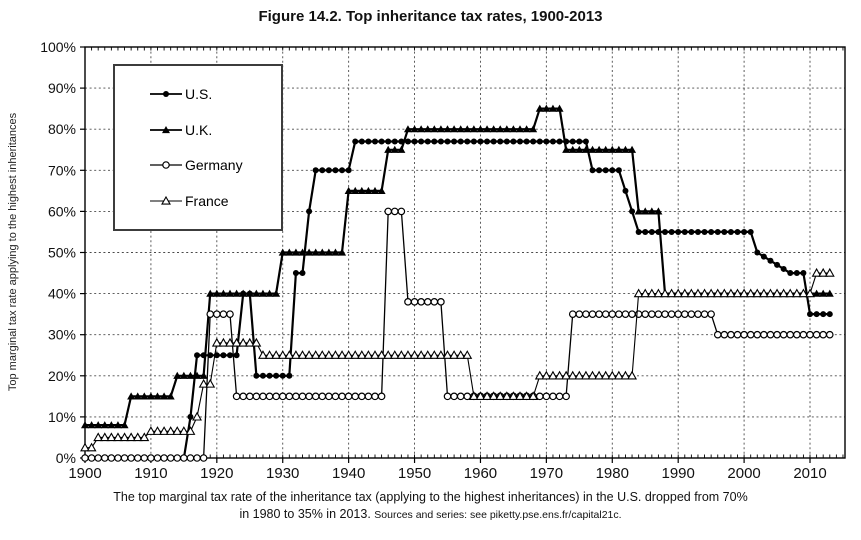  What do you see at coordinates (62, 376) in the screenshot?
I see `svg-text: 20%` at bounding box center [62, 376].